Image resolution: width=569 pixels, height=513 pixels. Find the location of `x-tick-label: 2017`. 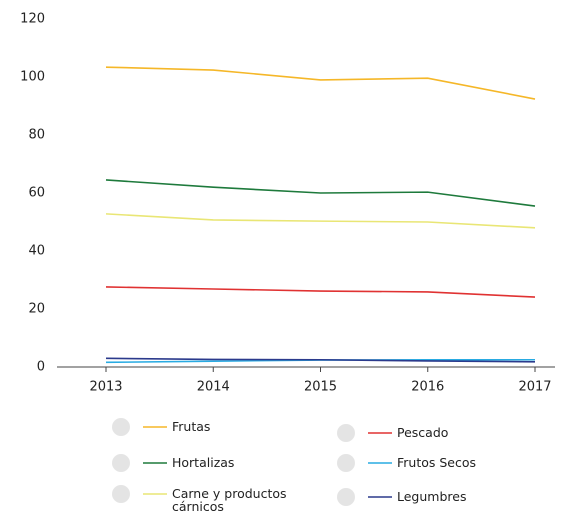

x-tick-label: 2017 is located at coordinates (534, 387).